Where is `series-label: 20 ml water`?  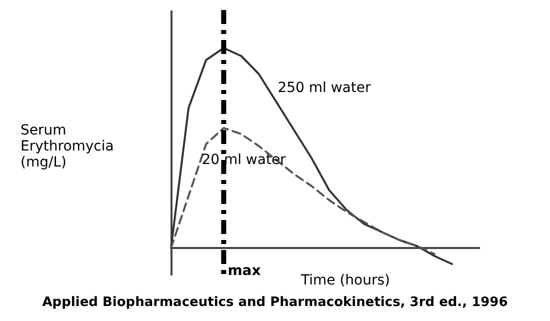
series-label: 20 ml water is located at coordinates (244, 160).